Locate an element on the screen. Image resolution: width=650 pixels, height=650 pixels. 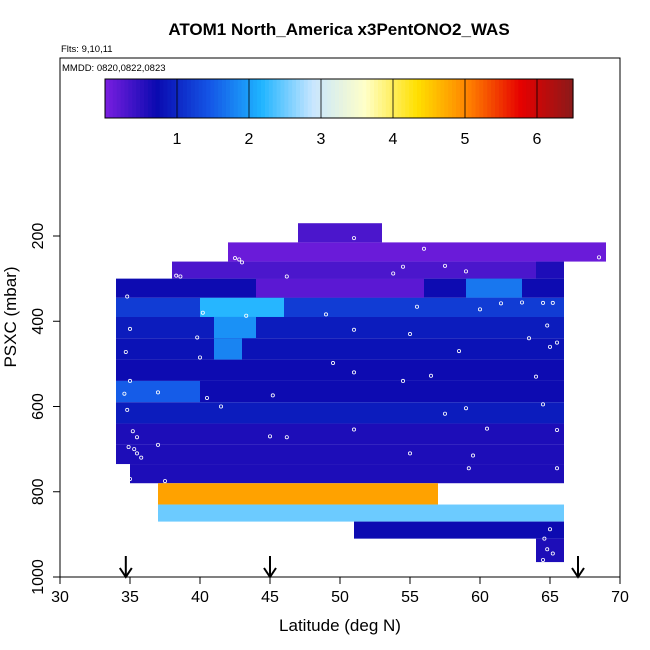
x-tick-label: 30 is located at coordinates (60, 597).